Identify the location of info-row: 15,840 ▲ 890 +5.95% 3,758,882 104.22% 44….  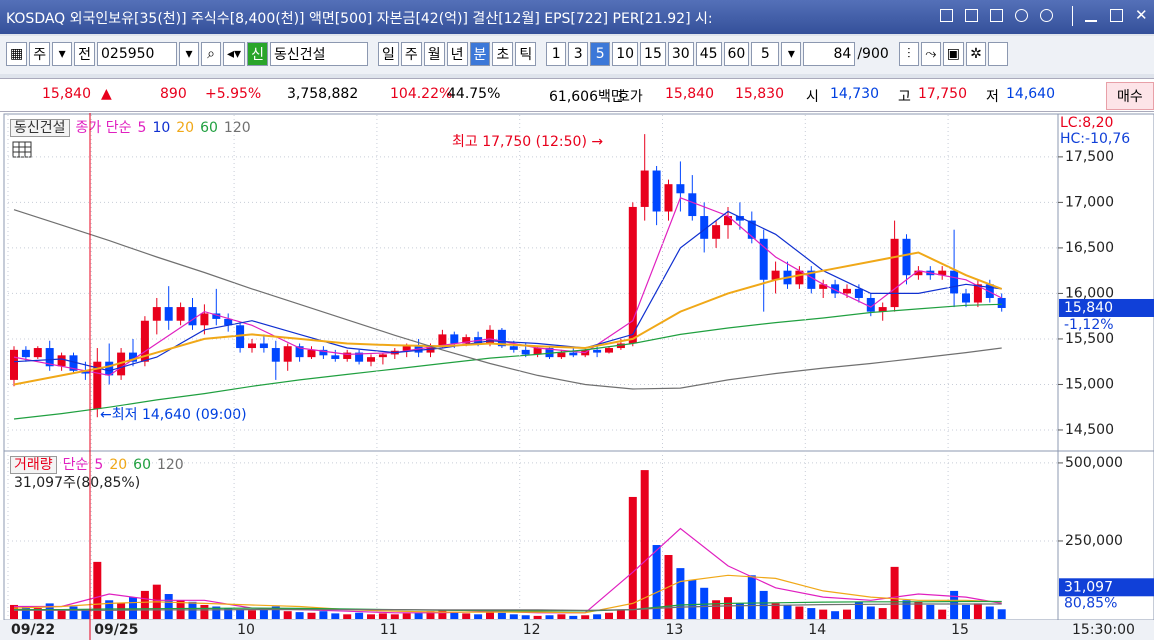
(577, 95).